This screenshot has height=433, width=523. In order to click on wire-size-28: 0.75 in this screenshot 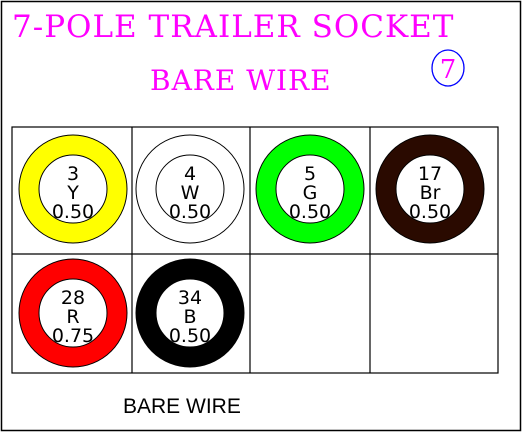, I will do `click(73, 336)`.